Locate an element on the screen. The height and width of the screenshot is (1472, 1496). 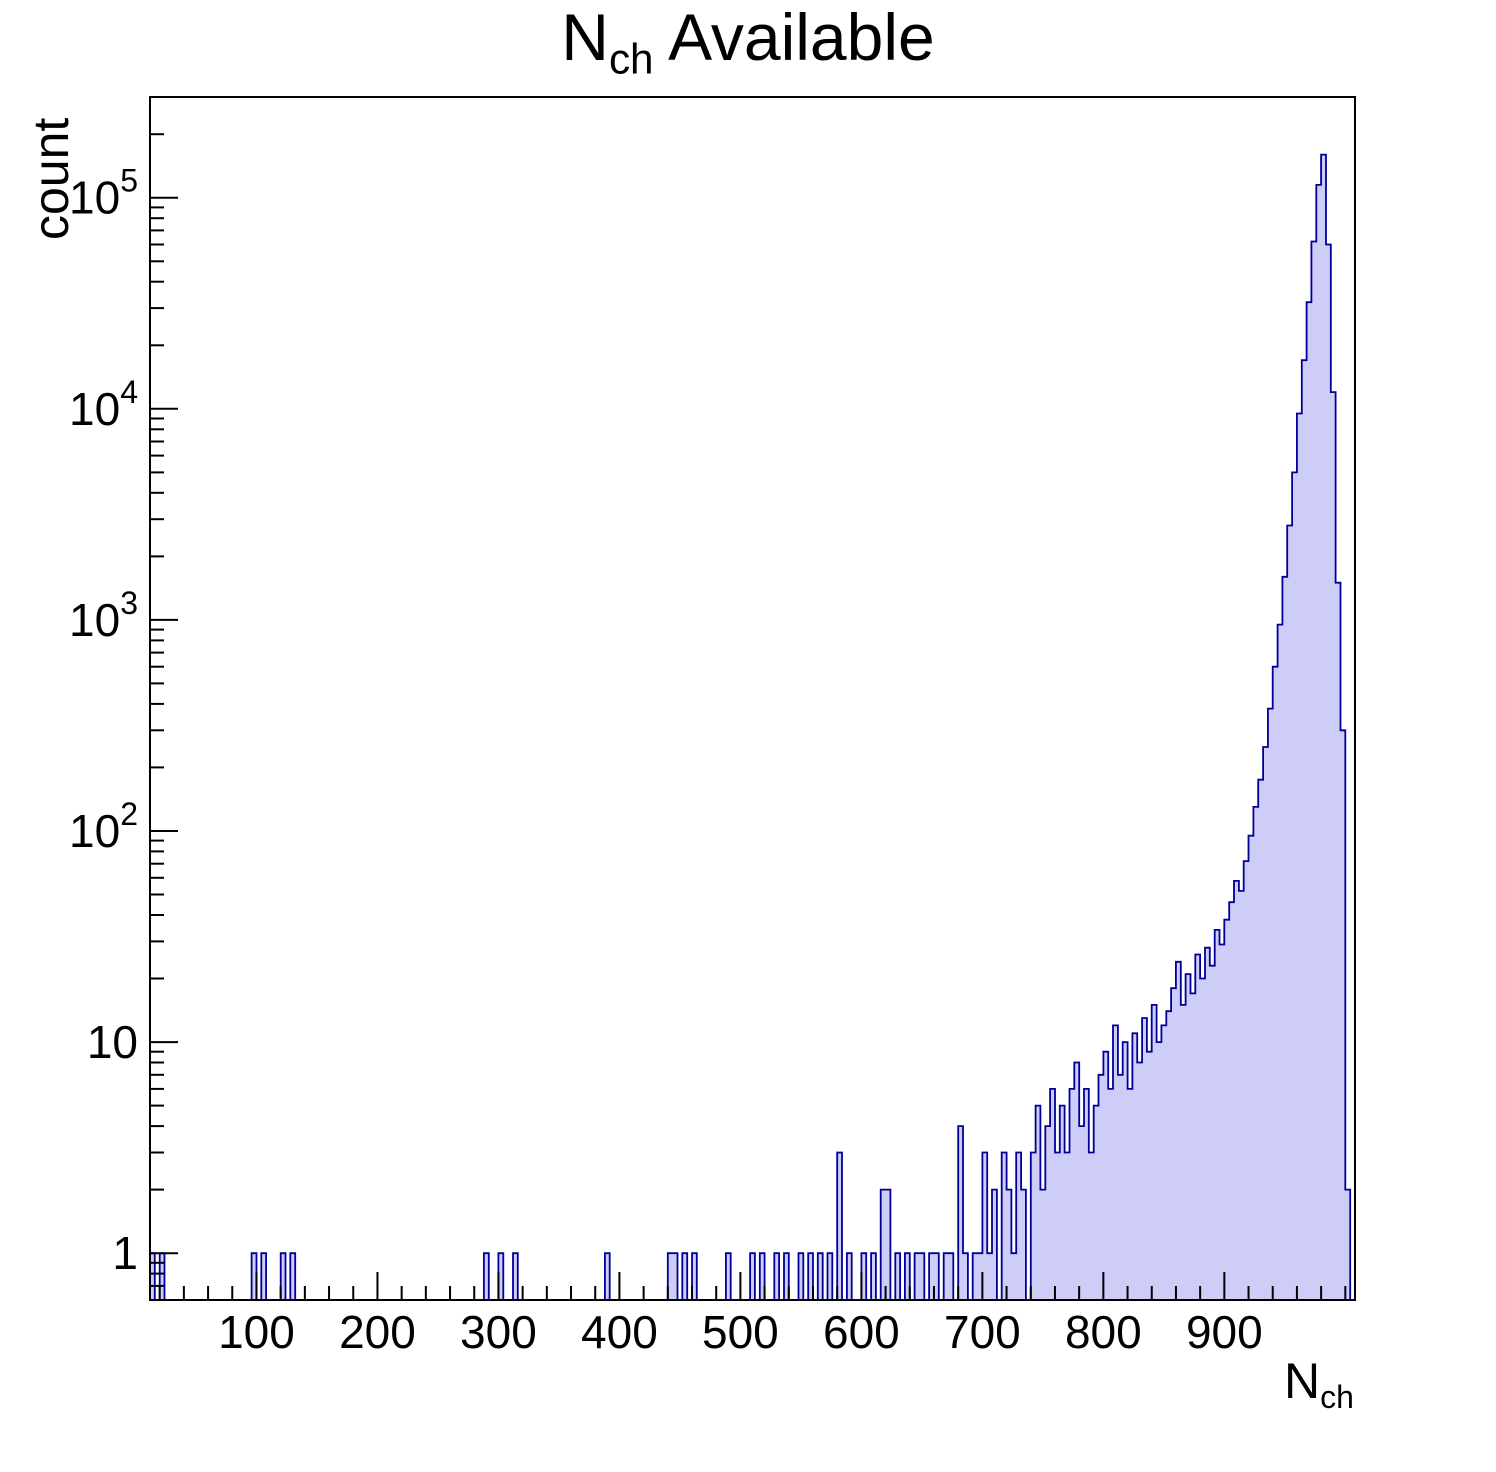
y-tick-label: 10⁴ is located at coordinates (103, 404).